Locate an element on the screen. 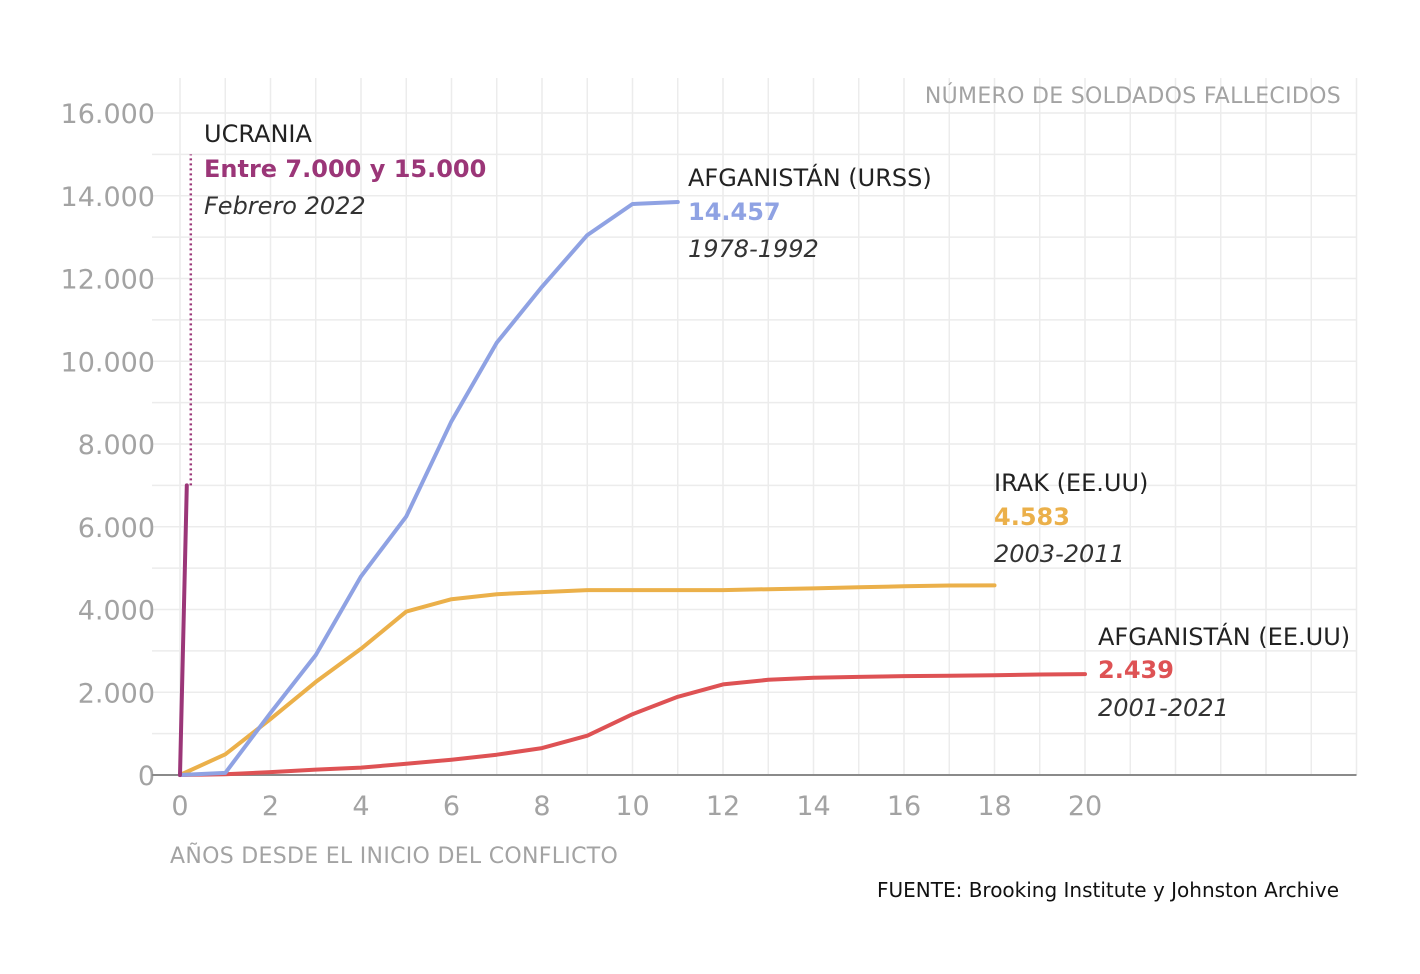  x-tick-label: 10 is located at coordinates (632, 806).